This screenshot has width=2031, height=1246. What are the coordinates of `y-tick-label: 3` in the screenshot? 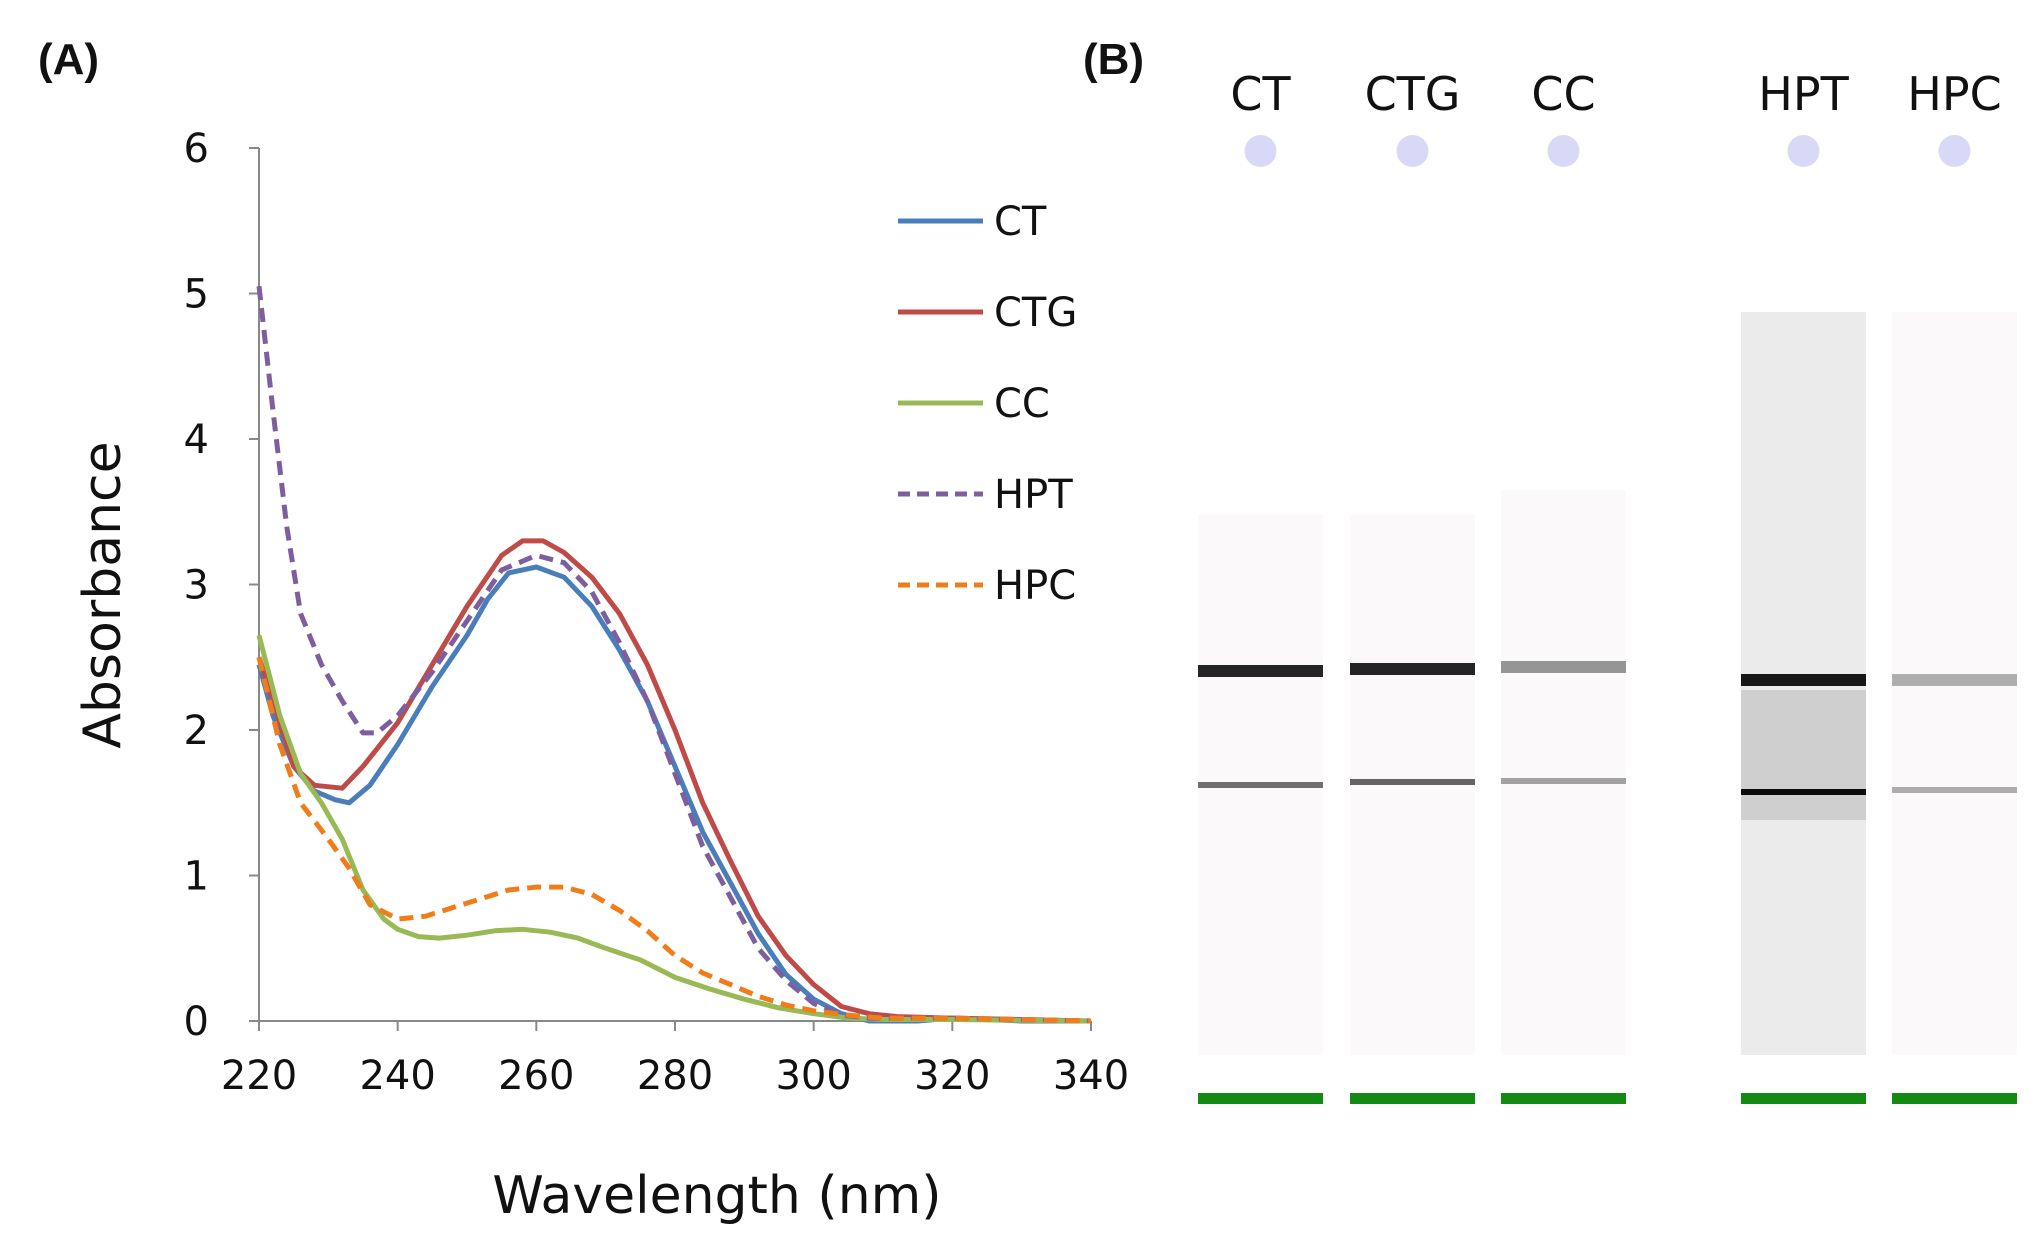 It's located at (196, 586).